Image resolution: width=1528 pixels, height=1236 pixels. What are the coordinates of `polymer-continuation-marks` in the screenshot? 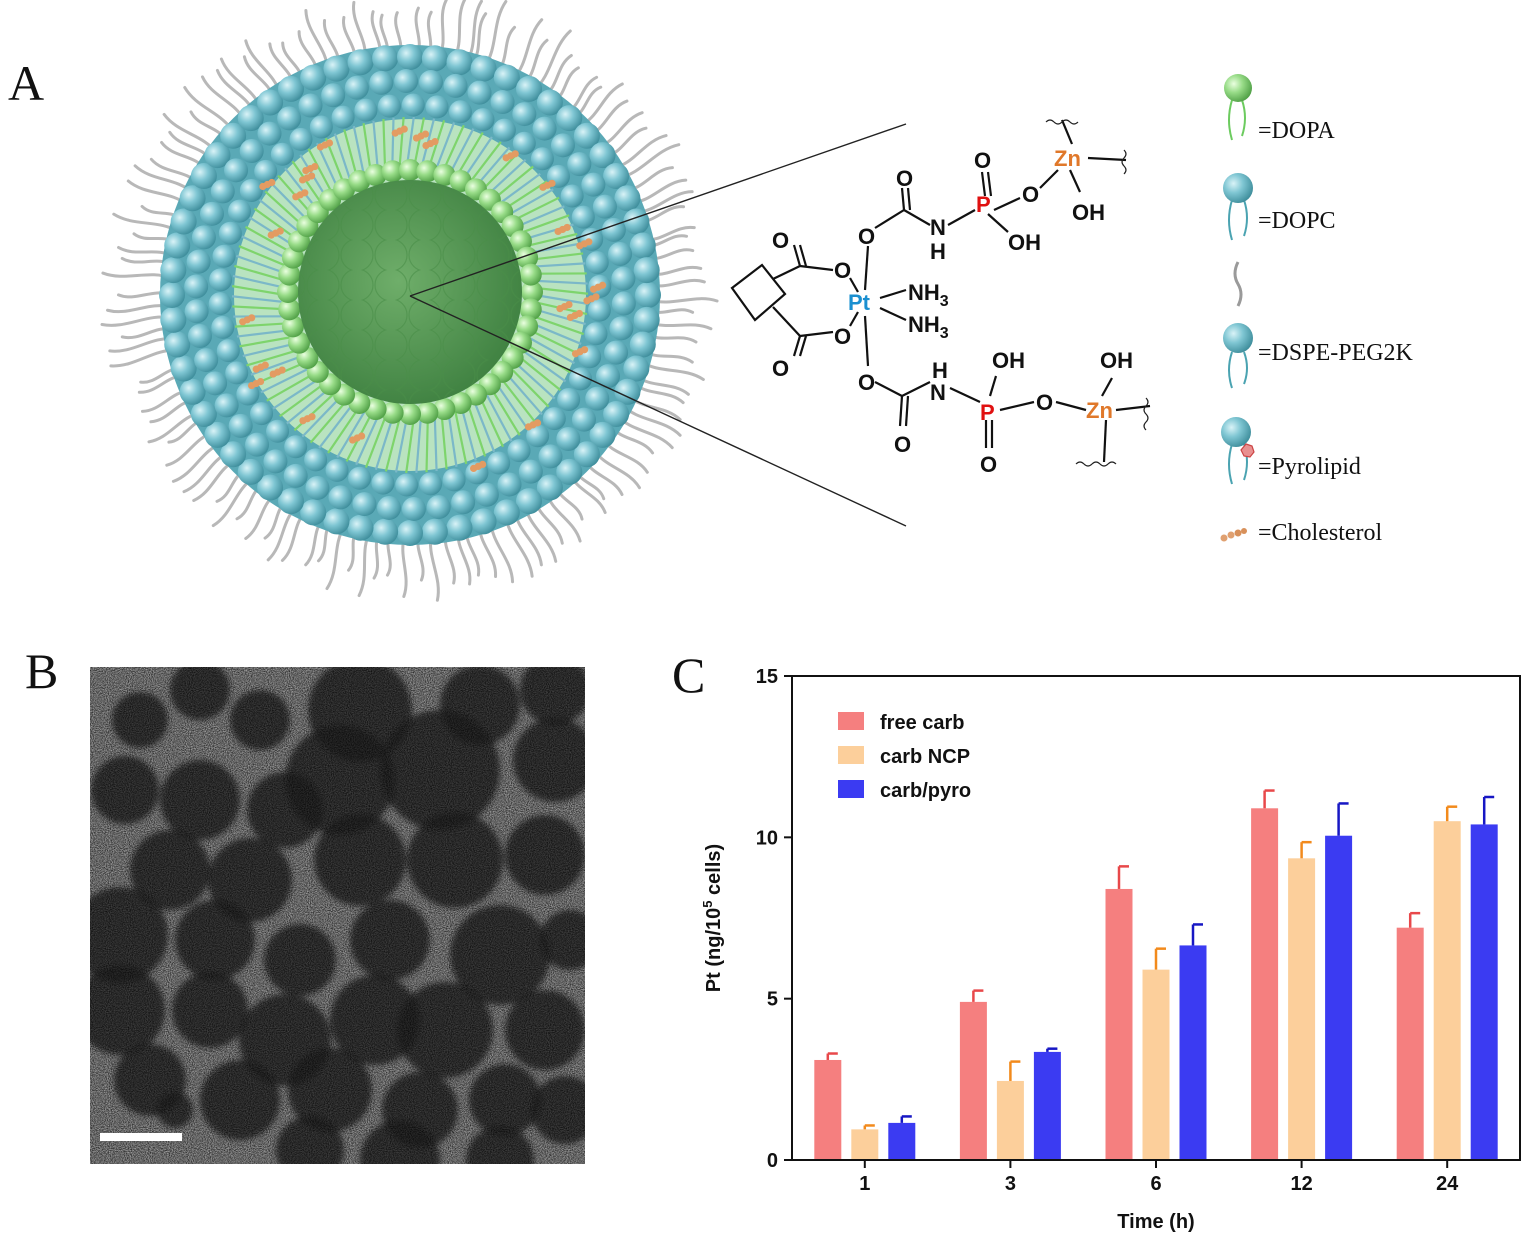 It's located at (1097, 293).